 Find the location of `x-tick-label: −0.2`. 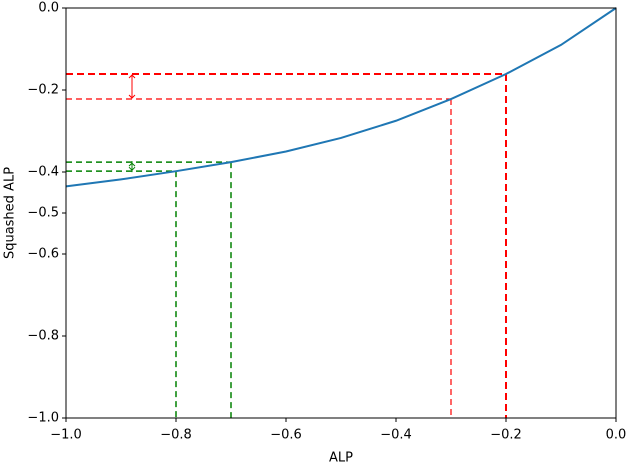

x-tick-label: −0.2 is located at coordinates (506, 435).